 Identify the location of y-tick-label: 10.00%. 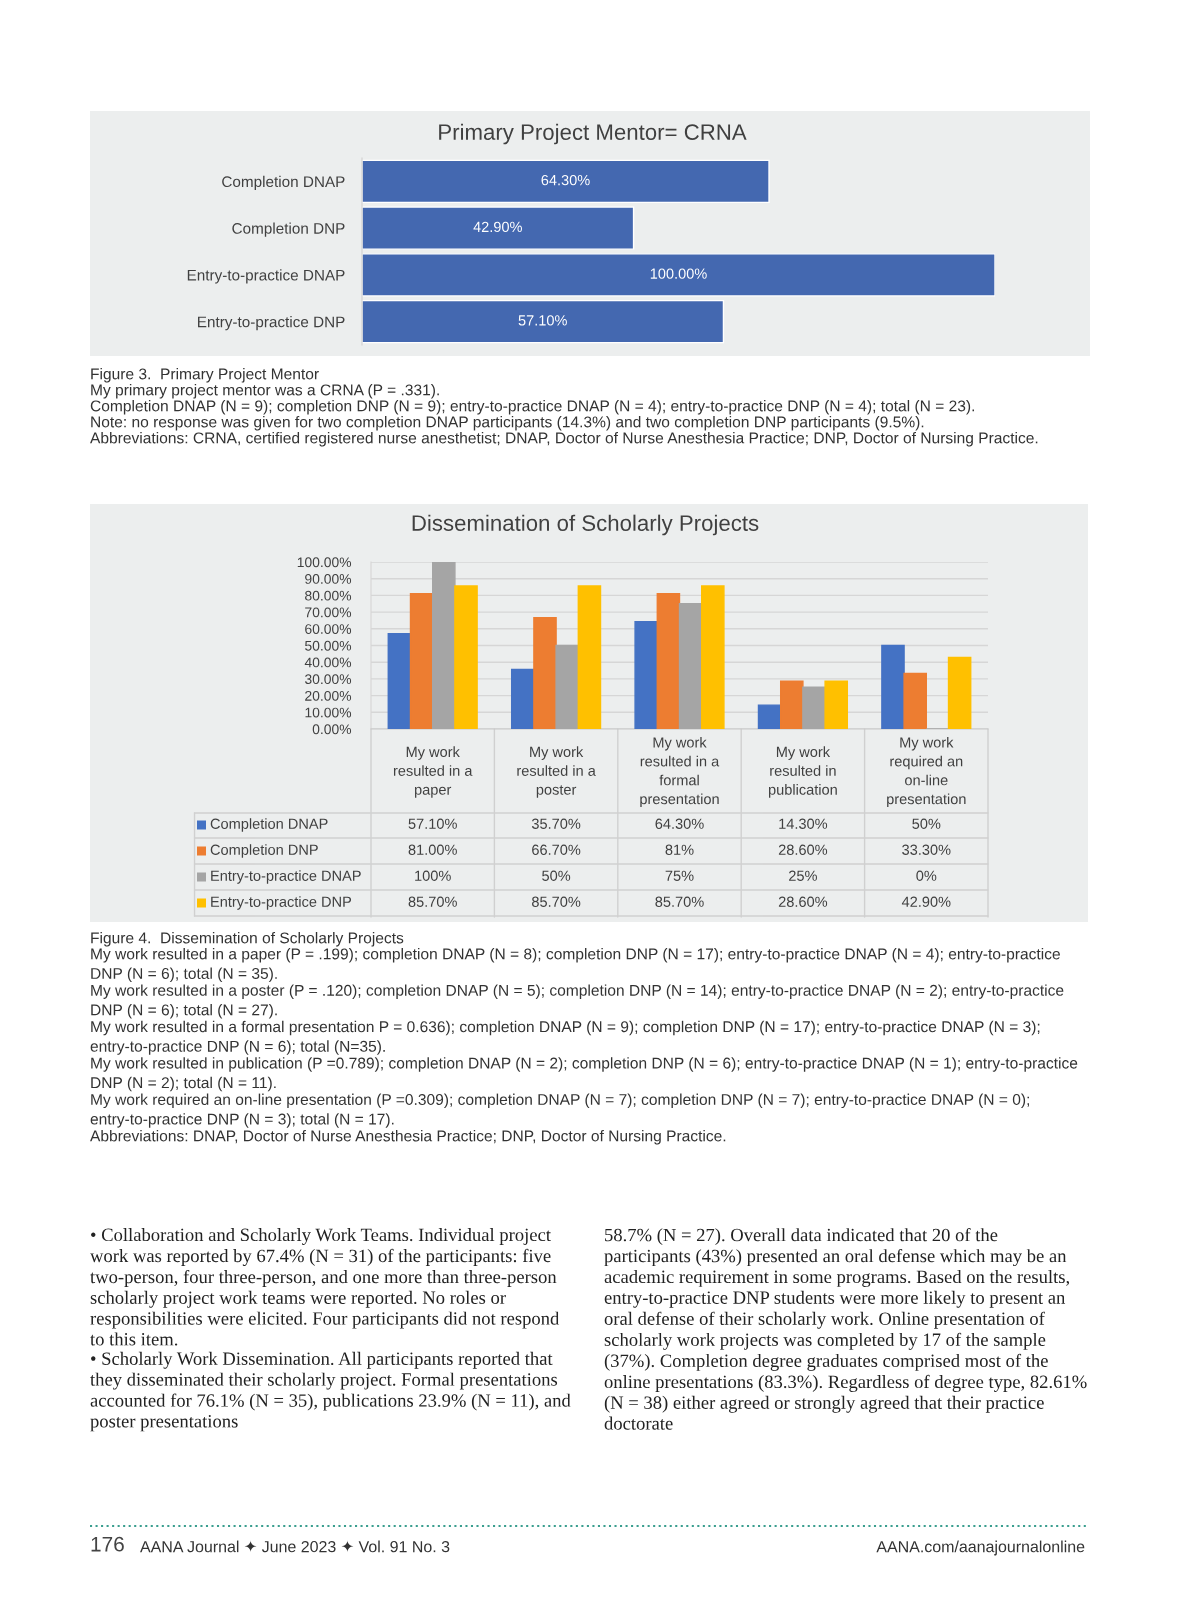
(328, 712).